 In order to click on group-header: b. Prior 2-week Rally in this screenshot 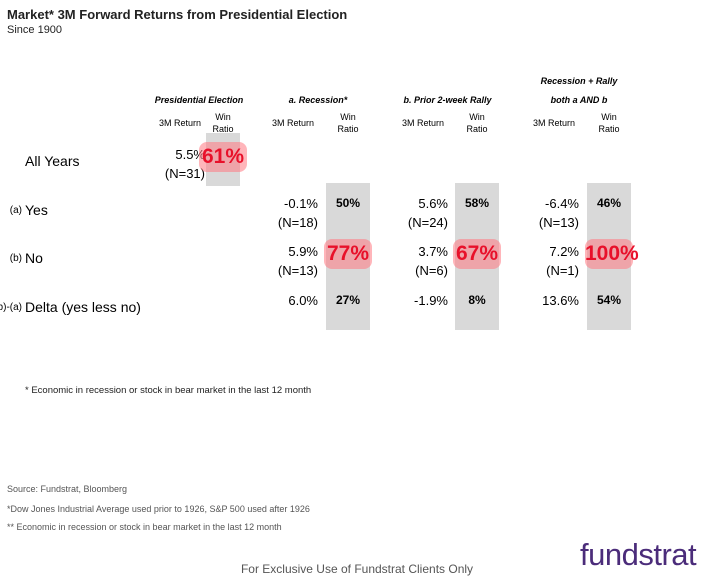, I will do `click(447, 100)`.